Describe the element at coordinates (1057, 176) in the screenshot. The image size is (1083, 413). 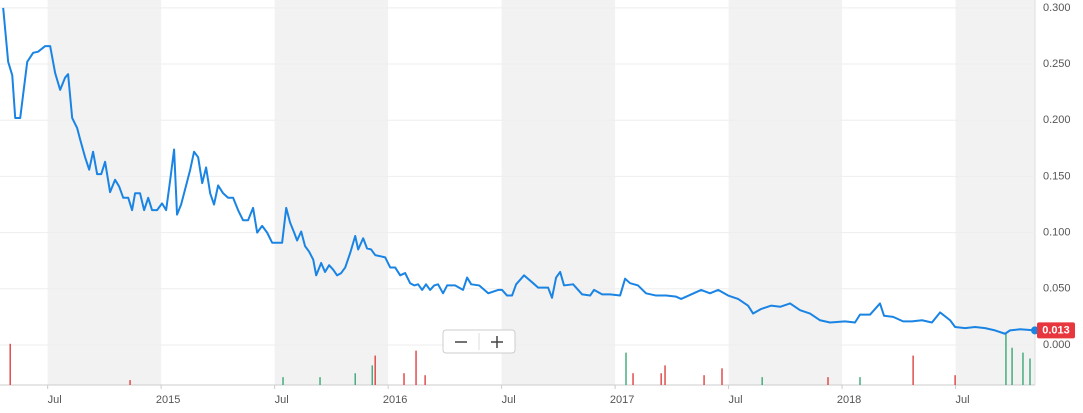
I see `y-tick-label: 0.150` at that location.